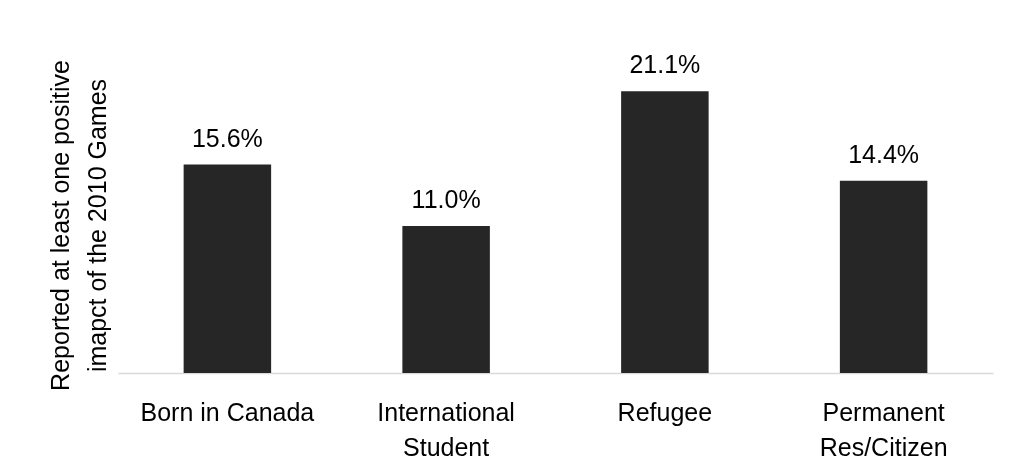 This screenshot has height=475, width=1011. Describe the element at coordinates (446, 199) in the screenshot. I see `data-label: 11.0%` at that location.